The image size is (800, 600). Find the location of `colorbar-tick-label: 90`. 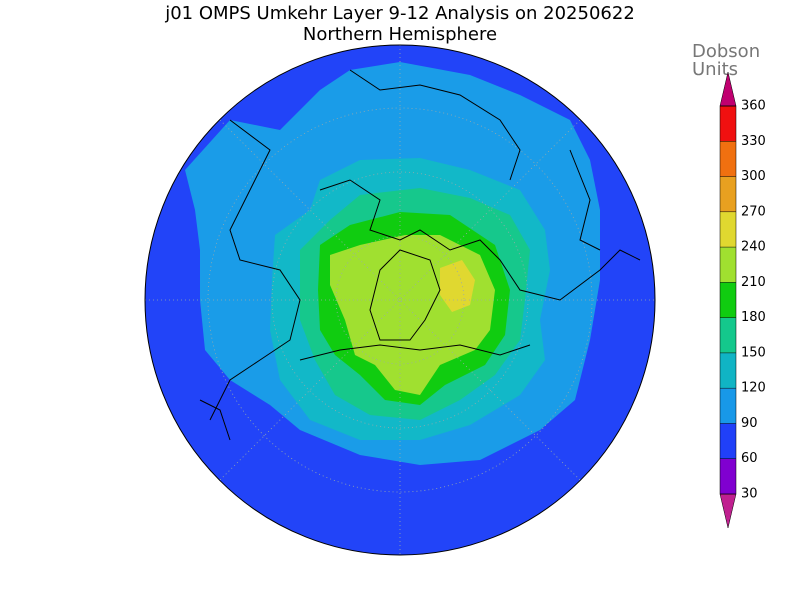

colorbar-tick-label: 90 is located at coordinates (749, 423).